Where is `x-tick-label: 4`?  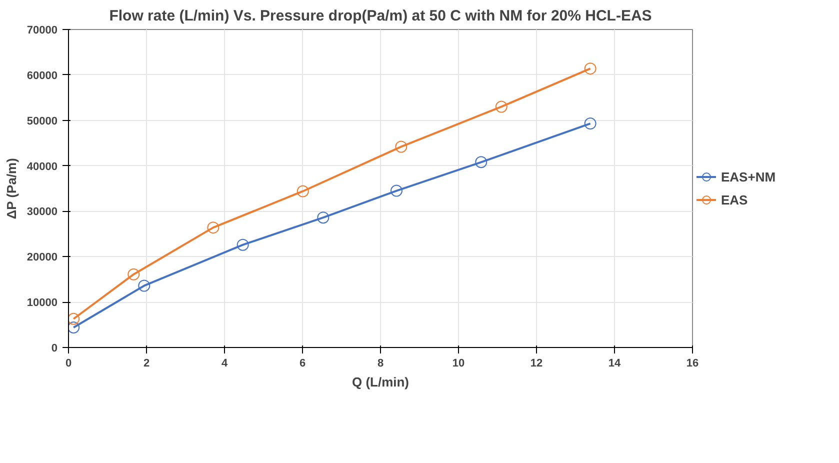
x-tick-label: 4 is located at coordinates (224, 364).